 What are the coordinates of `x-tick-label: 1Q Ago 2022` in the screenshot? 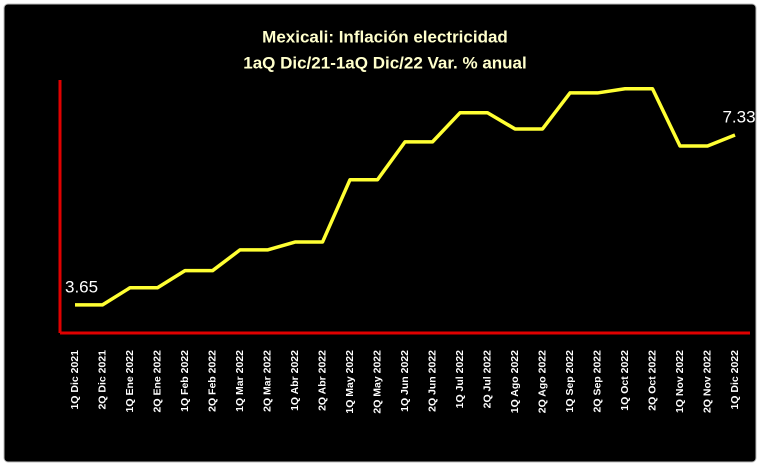 It's located at (515, 381).